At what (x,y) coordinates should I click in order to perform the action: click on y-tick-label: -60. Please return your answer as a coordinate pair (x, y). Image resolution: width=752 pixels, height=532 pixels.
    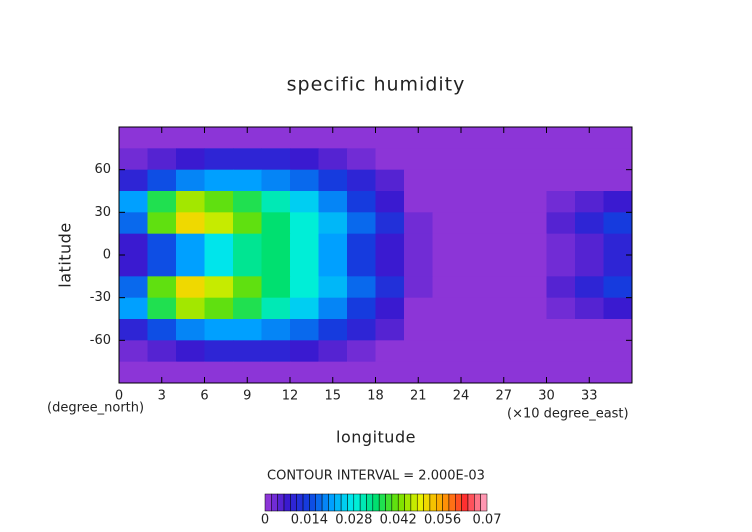
    Looking at the image, I should click on (100, 340).